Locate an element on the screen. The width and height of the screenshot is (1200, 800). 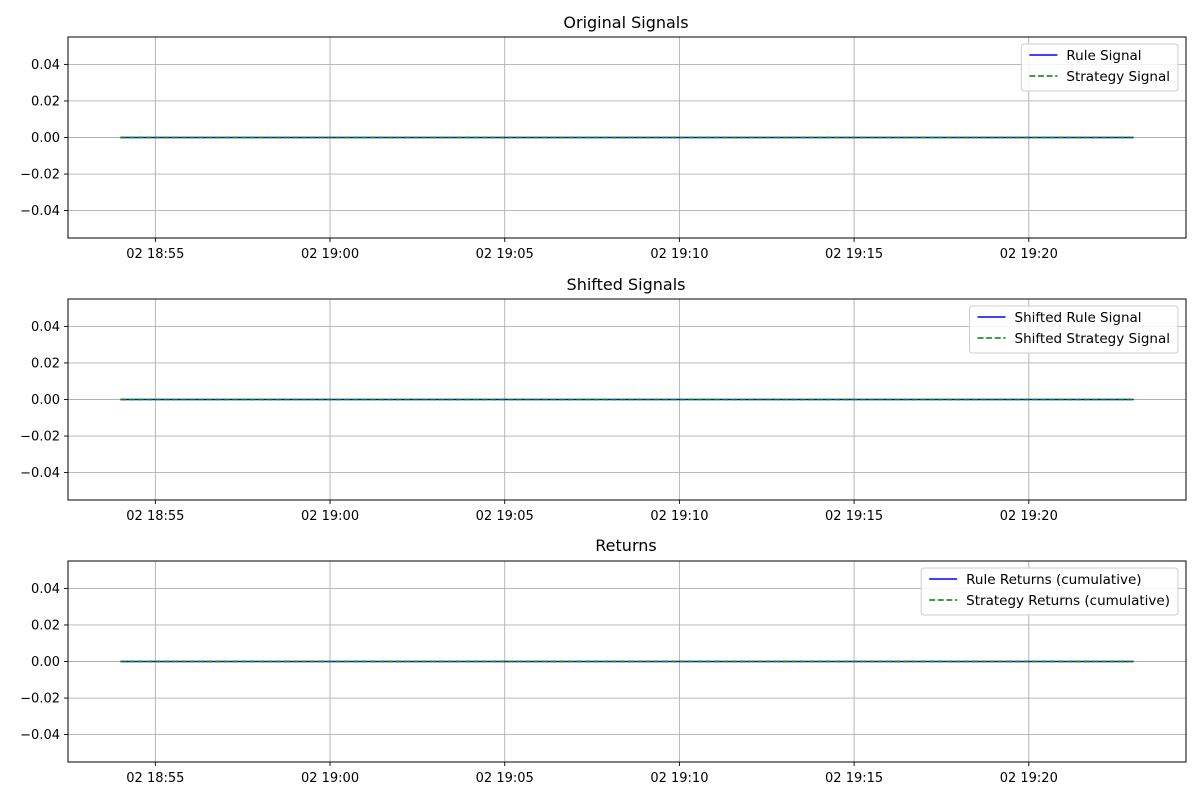
chart-title: Returns is located at coordinates (625, 545).